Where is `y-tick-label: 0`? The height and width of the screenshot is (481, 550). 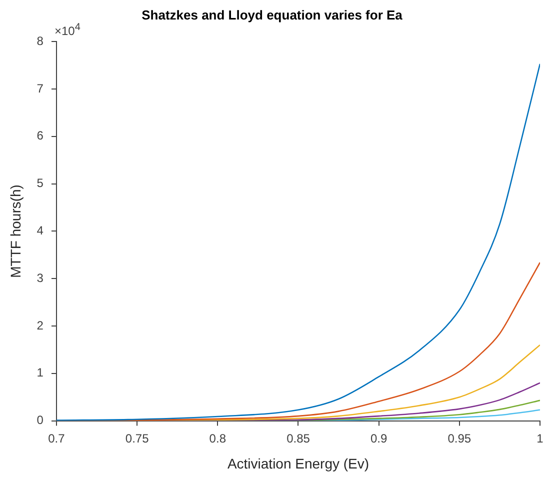
y-tick-label: 0 is located at coordinates (40, 420).